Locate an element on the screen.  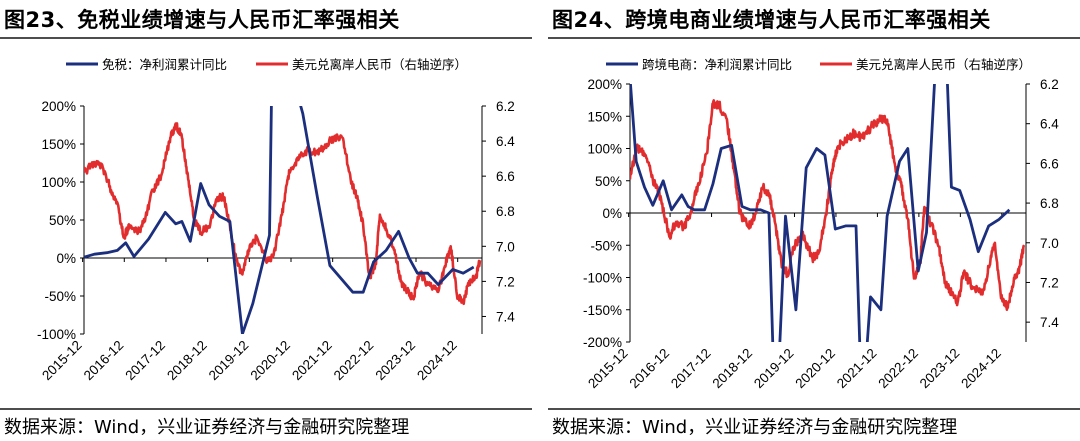
figure-title: 图23、免税业绩增速与人民币汇率强相关 is located at coordinates (202, 20).